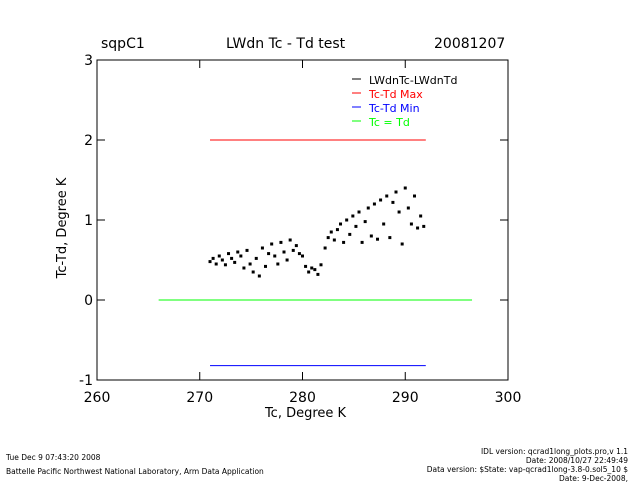 This screenshot has height=483, width=640. I want to click on footer-idl-date: Date: 2008/10/27 22:49:49, so click(576, 460).